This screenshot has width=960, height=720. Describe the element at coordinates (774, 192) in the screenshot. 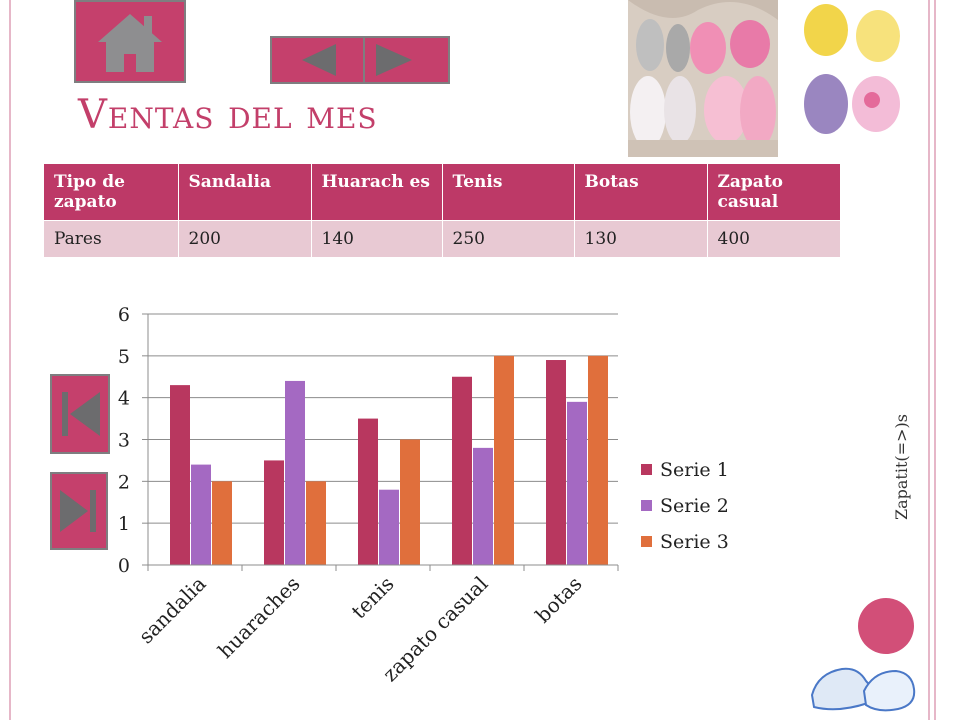

I see `table-header-cell: Zapato casual` at that location.